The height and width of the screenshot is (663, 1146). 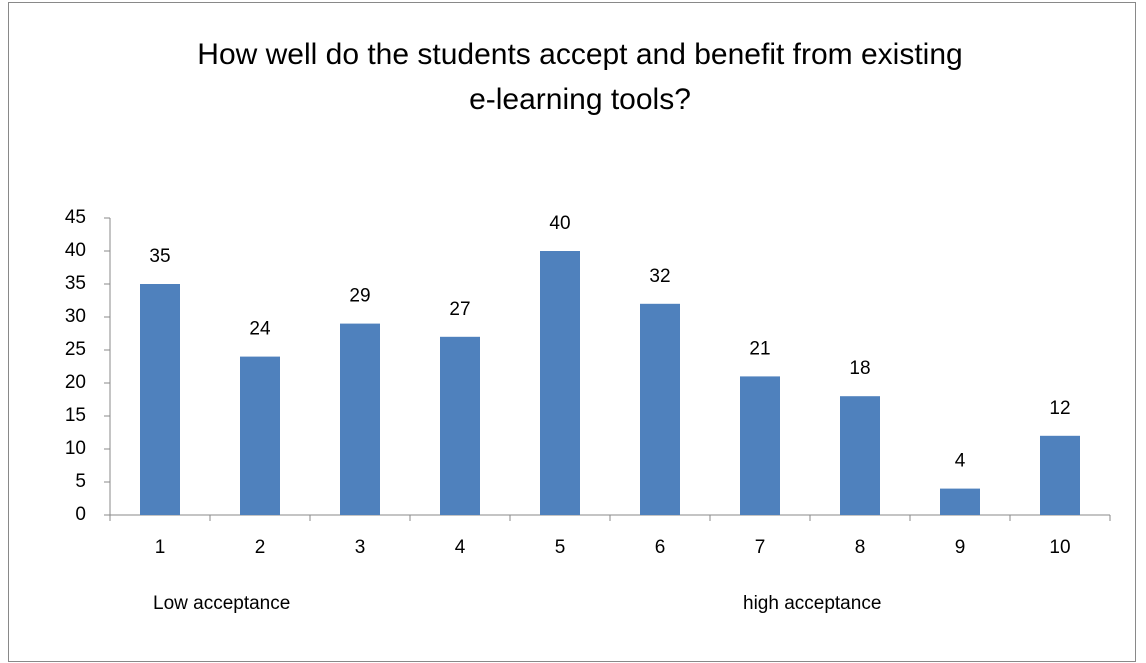 What do you see at coordinates (559, 223) in the screenshot?
I see `data-label: 40` at bounding box center [559, 223].